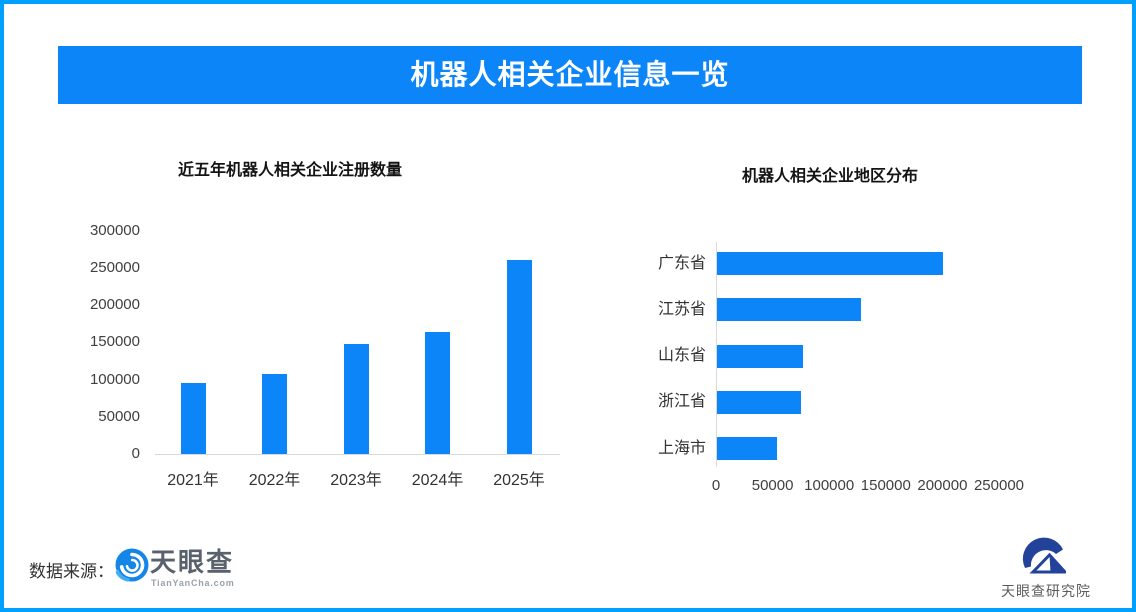  Describe the element at coordinates (570, 75) in the screenshot. I see `page-title: 机器人相关企业信息一览` at that location.